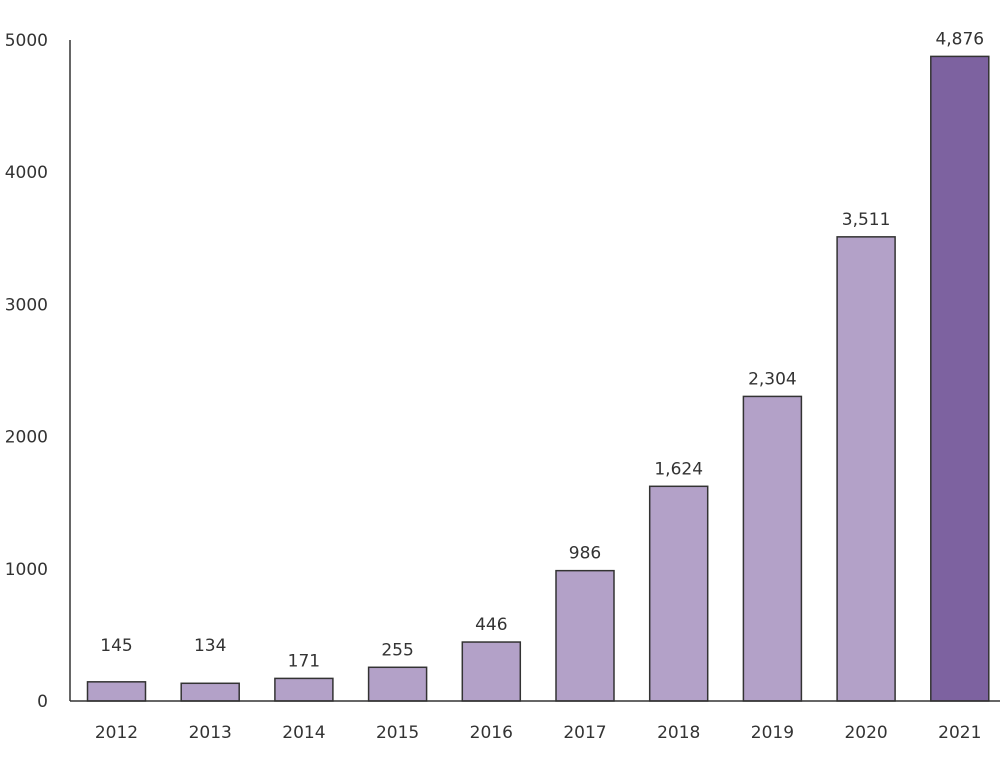 The image size is (1000, 774). What do you see at coordinates (491, 625) in the screenshot?
I see `data-label: 446` at bounding box center [491, 625].